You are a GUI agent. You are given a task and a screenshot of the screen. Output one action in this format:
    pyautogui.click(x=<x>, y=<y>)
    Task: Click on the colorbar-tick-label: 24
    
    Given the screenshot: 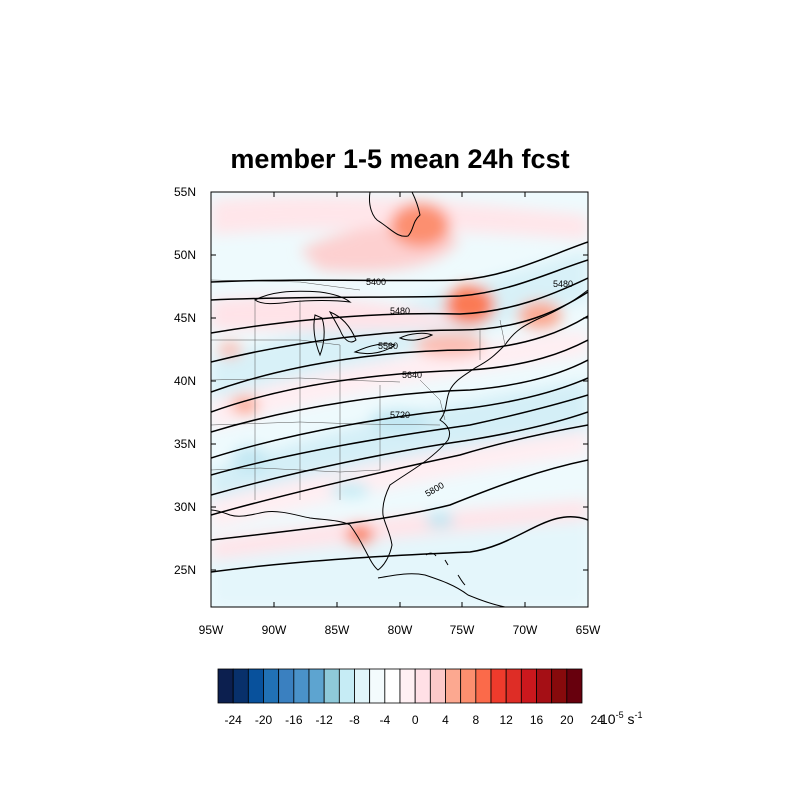 What is the action you would take?
    pyautogui.click(x=597, y=720)
    